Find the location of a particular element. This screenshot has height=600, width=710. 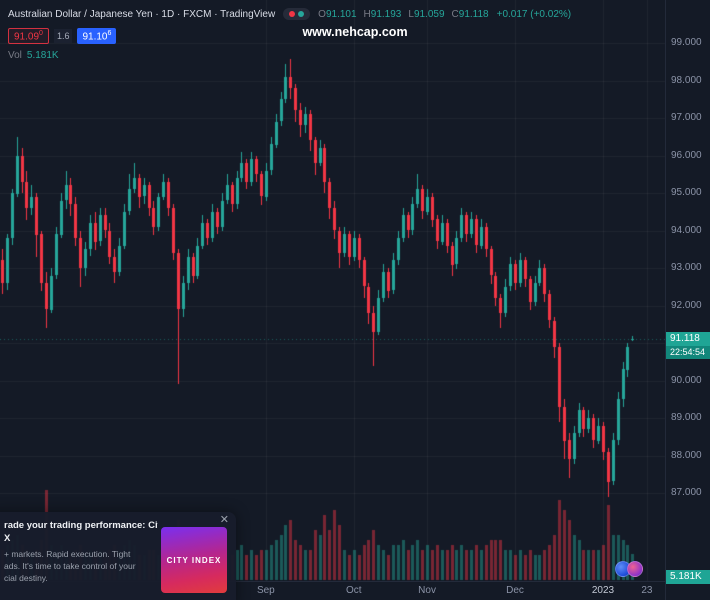

open-value: 91.101 is located at coordinates (341, 14).